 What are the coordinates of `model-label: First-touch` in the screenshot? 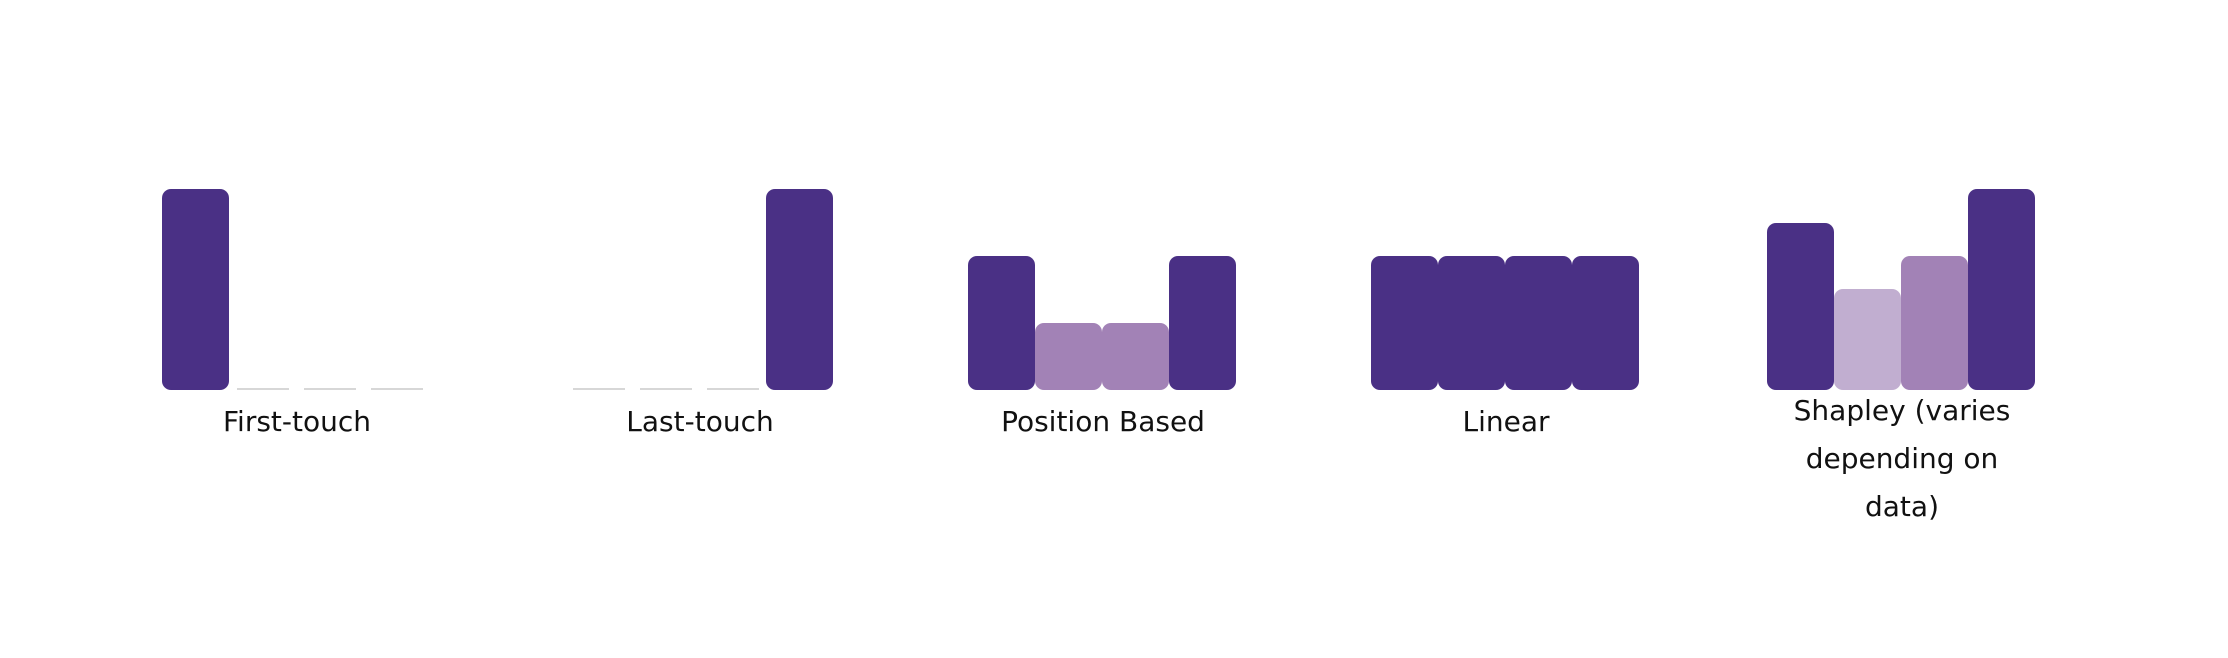 It's located at (297, 421).